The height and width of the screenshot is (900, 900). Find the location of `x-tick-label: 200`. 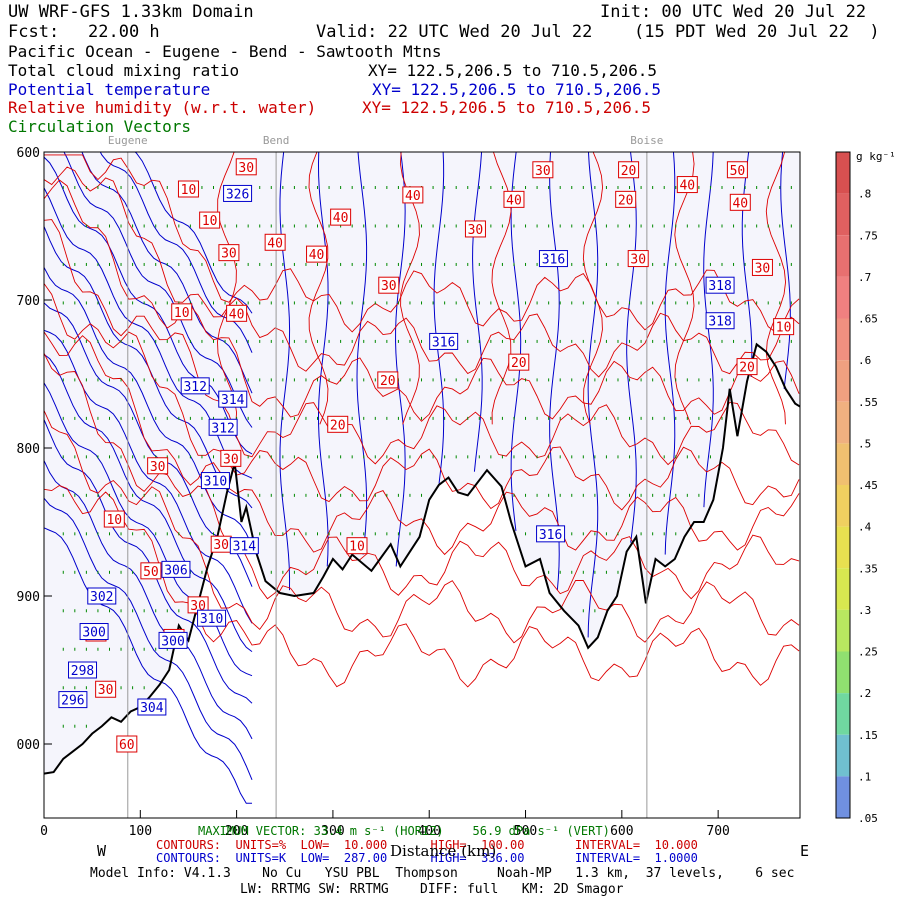

x-tick-label: 200 is located at coordinates (236, 831).